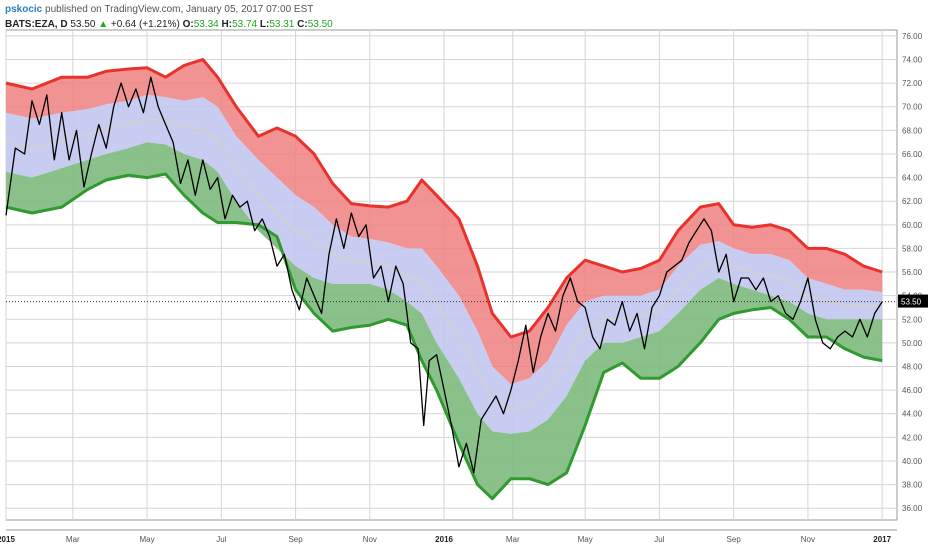  I want to click on price-value: 53.50, so click(83, 24).